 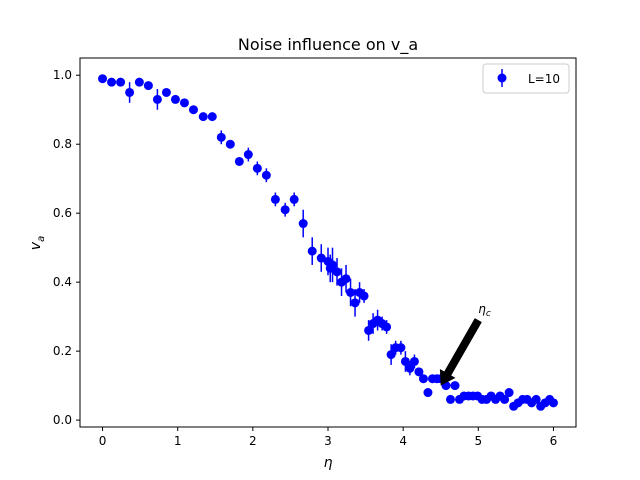 What do you see at coordinates (328, 45) in the screenshot?
I see `chart-title: Noise influence on v_a` at bounding box center [328, 45].